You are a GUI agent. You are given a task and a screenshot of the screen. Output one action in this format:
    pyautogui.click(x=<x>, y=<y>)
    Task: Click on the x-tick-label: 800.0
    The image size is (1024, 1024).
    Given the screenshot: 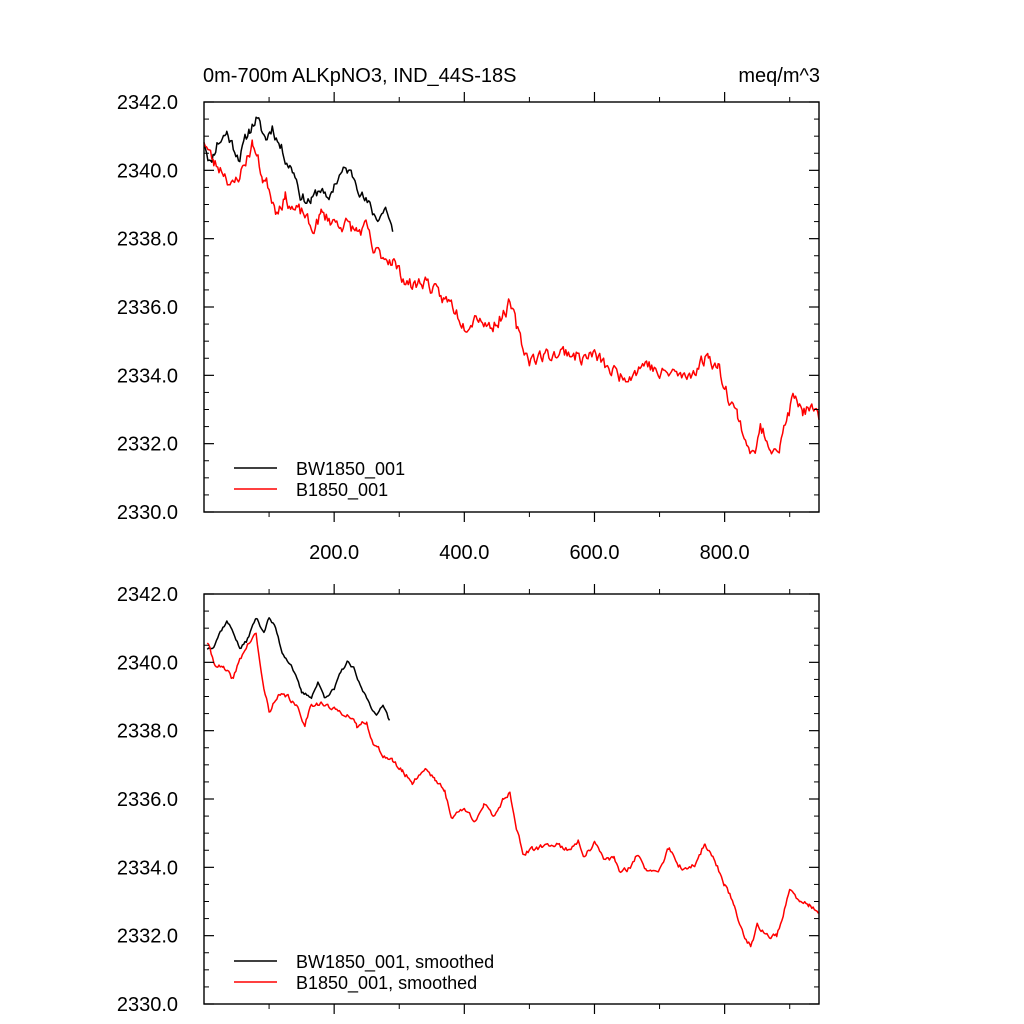 What is the action you would take?
    pyautogui.click(x=725, y=553)
    